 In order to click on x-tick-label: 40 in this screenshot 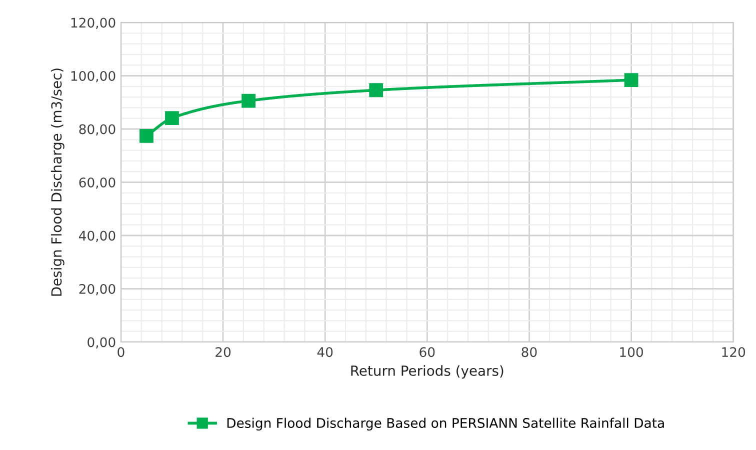, I will do `click(325, 352)`.